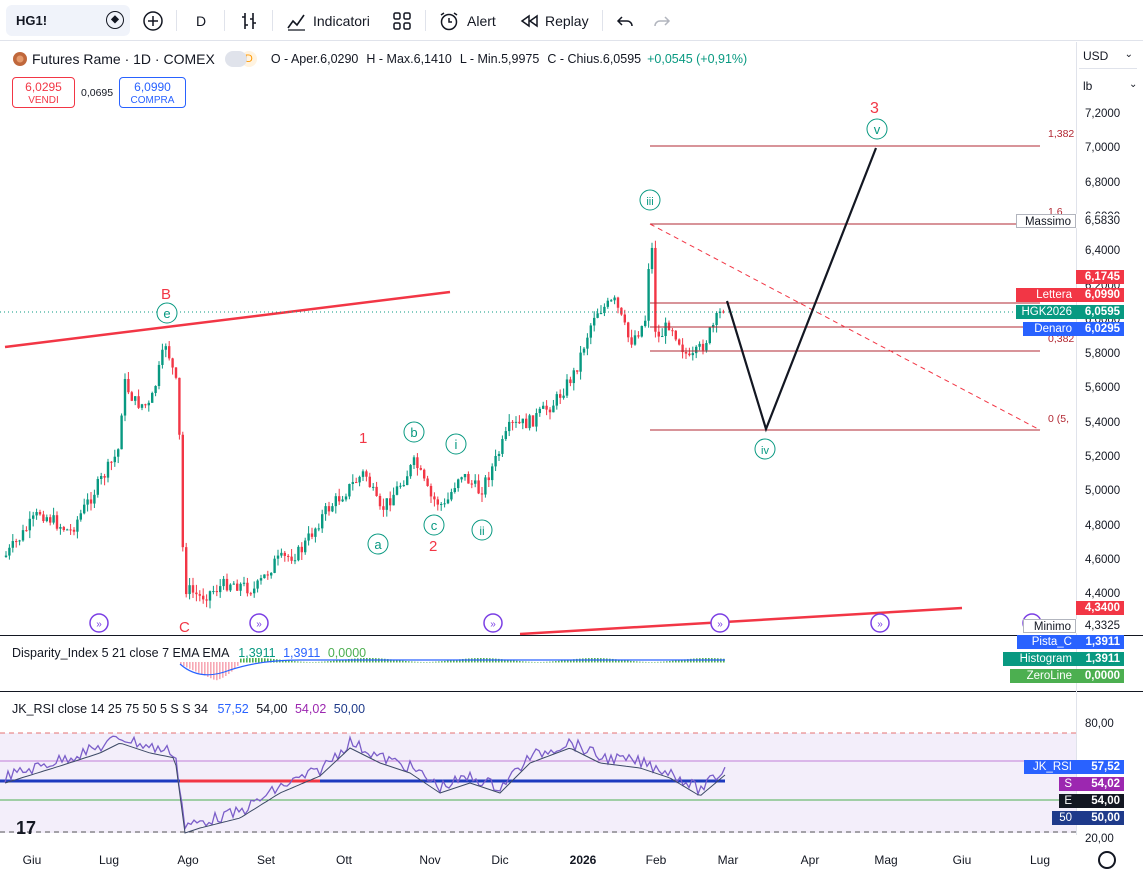  I want to click on svg-text: e, so click(166, 313).